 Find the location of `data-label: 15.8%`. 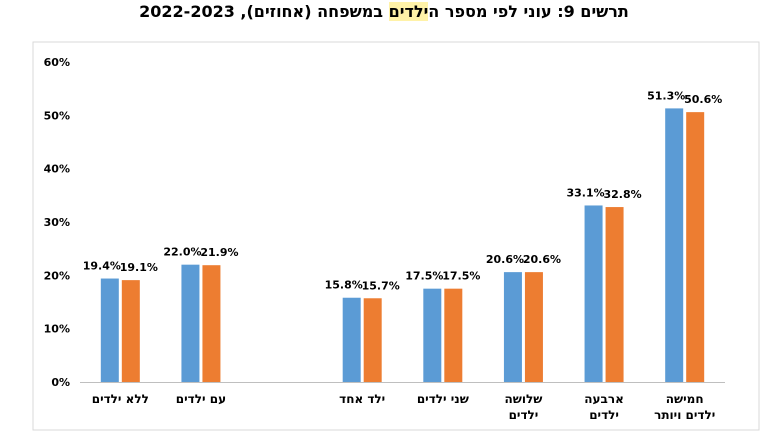

data-label: 15.8% is located at coordinates (344, 285).